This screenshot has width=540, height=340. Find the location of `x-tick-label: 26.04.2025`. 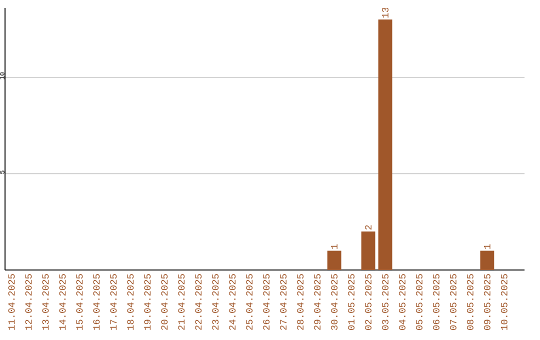

x-tick-label: 26.04.2025 is located at coordinates (266, 302).